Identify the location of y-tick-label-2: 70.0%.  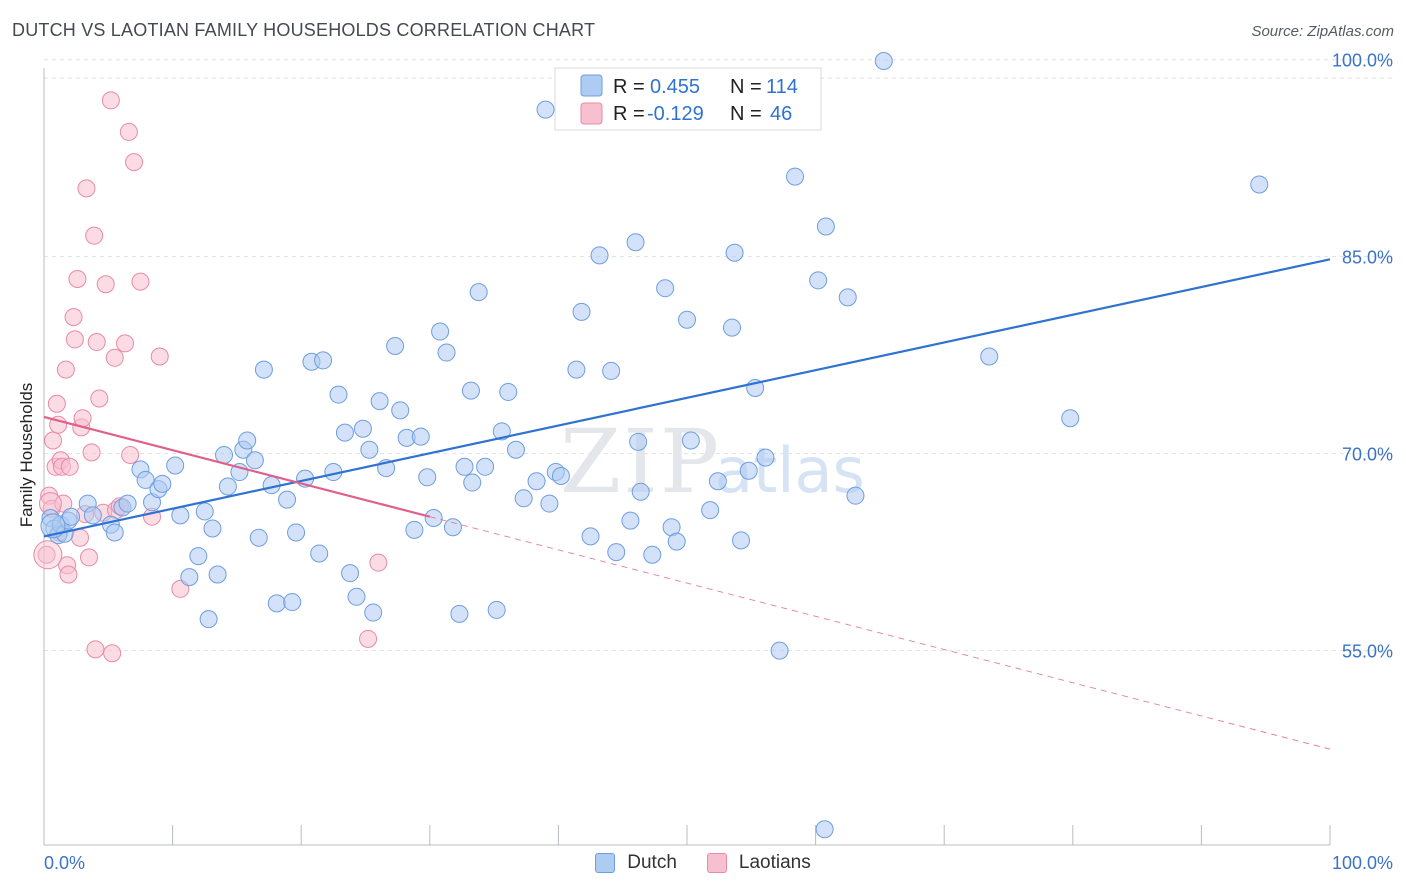
(1367, 455).